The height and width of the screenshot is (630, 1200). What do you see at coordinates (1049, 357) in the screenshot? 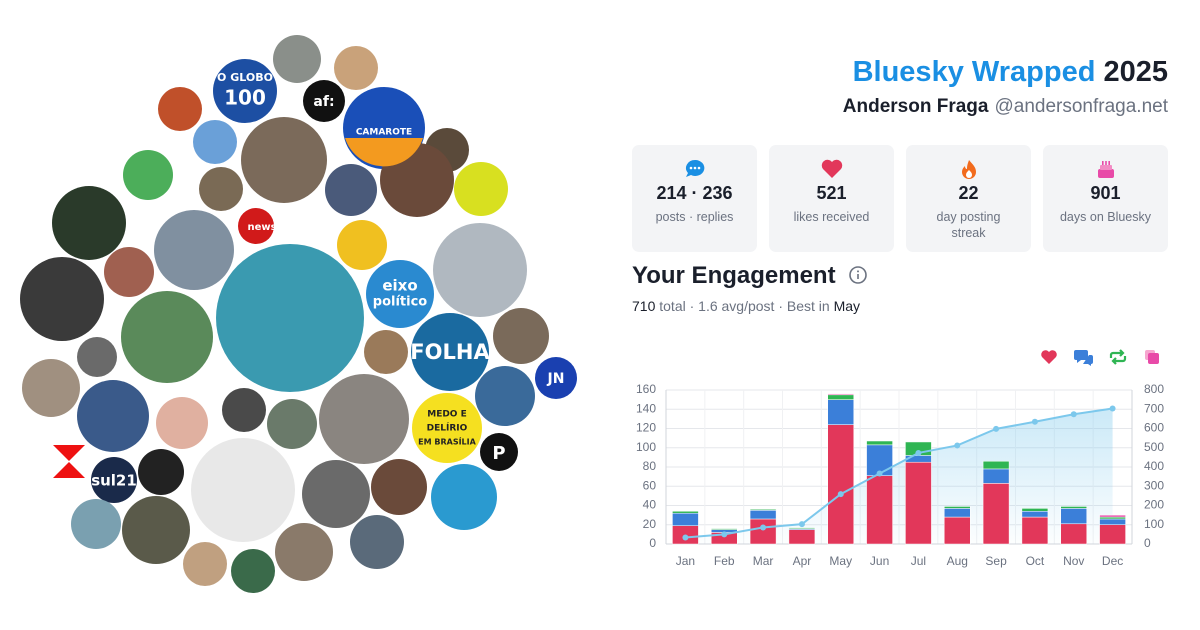
I see `legend-like-icon` at bounding box center [1049, 357].